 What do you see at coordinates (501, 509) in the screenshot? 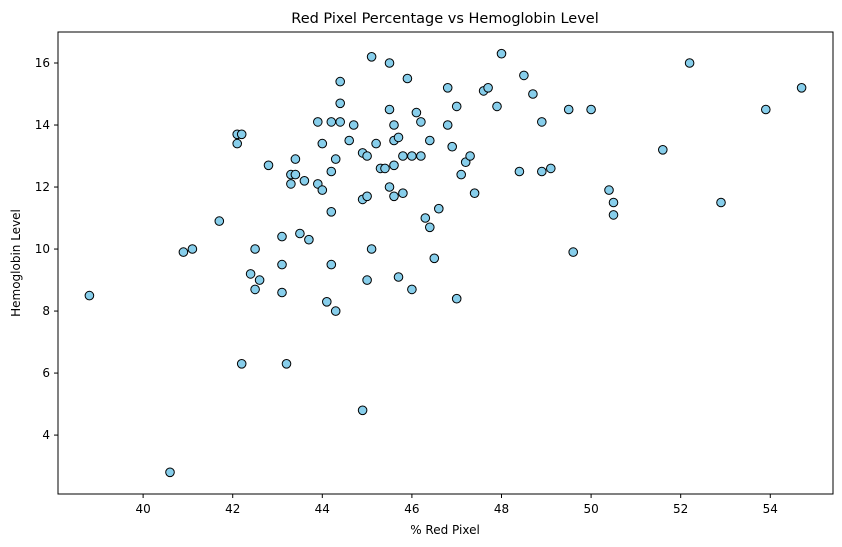
I see `x-tick-label-4: 48` at bounding box center [501, 509].